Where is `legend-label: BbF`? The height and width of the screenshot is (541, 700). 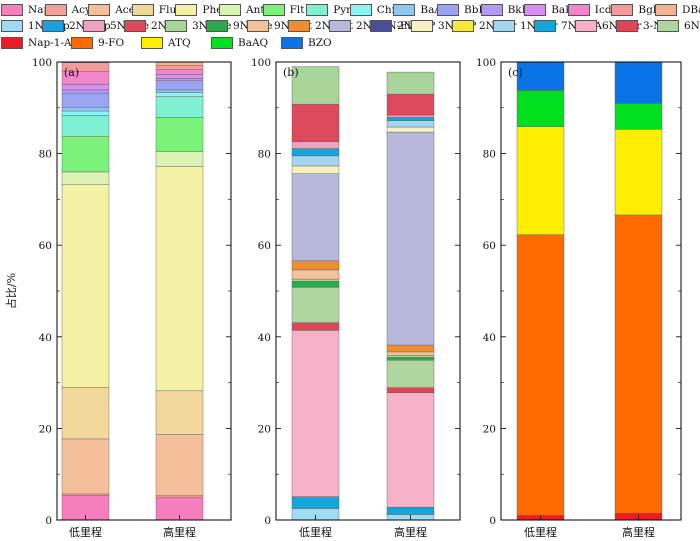 legend-label: BbF is located at coordinates (475, 10).